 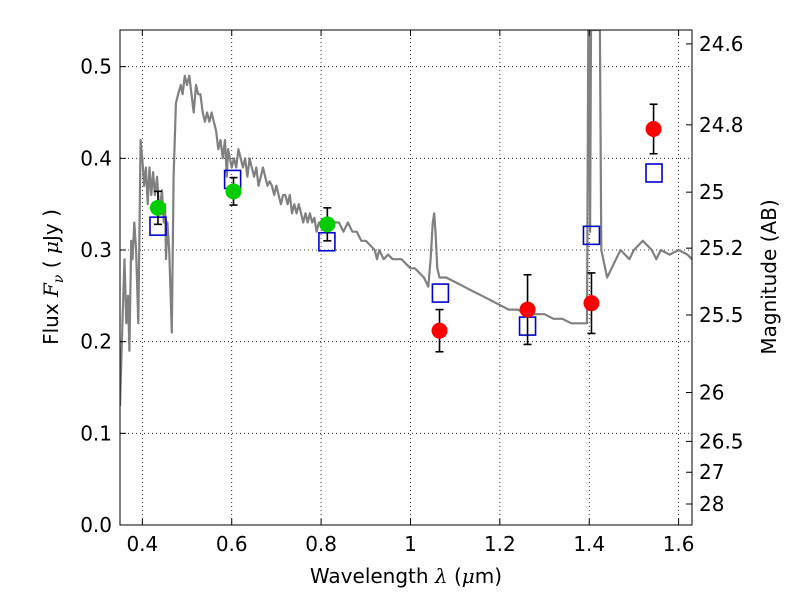 I want to click on x-tick-label: 1.4, so click(x=589, y=544).